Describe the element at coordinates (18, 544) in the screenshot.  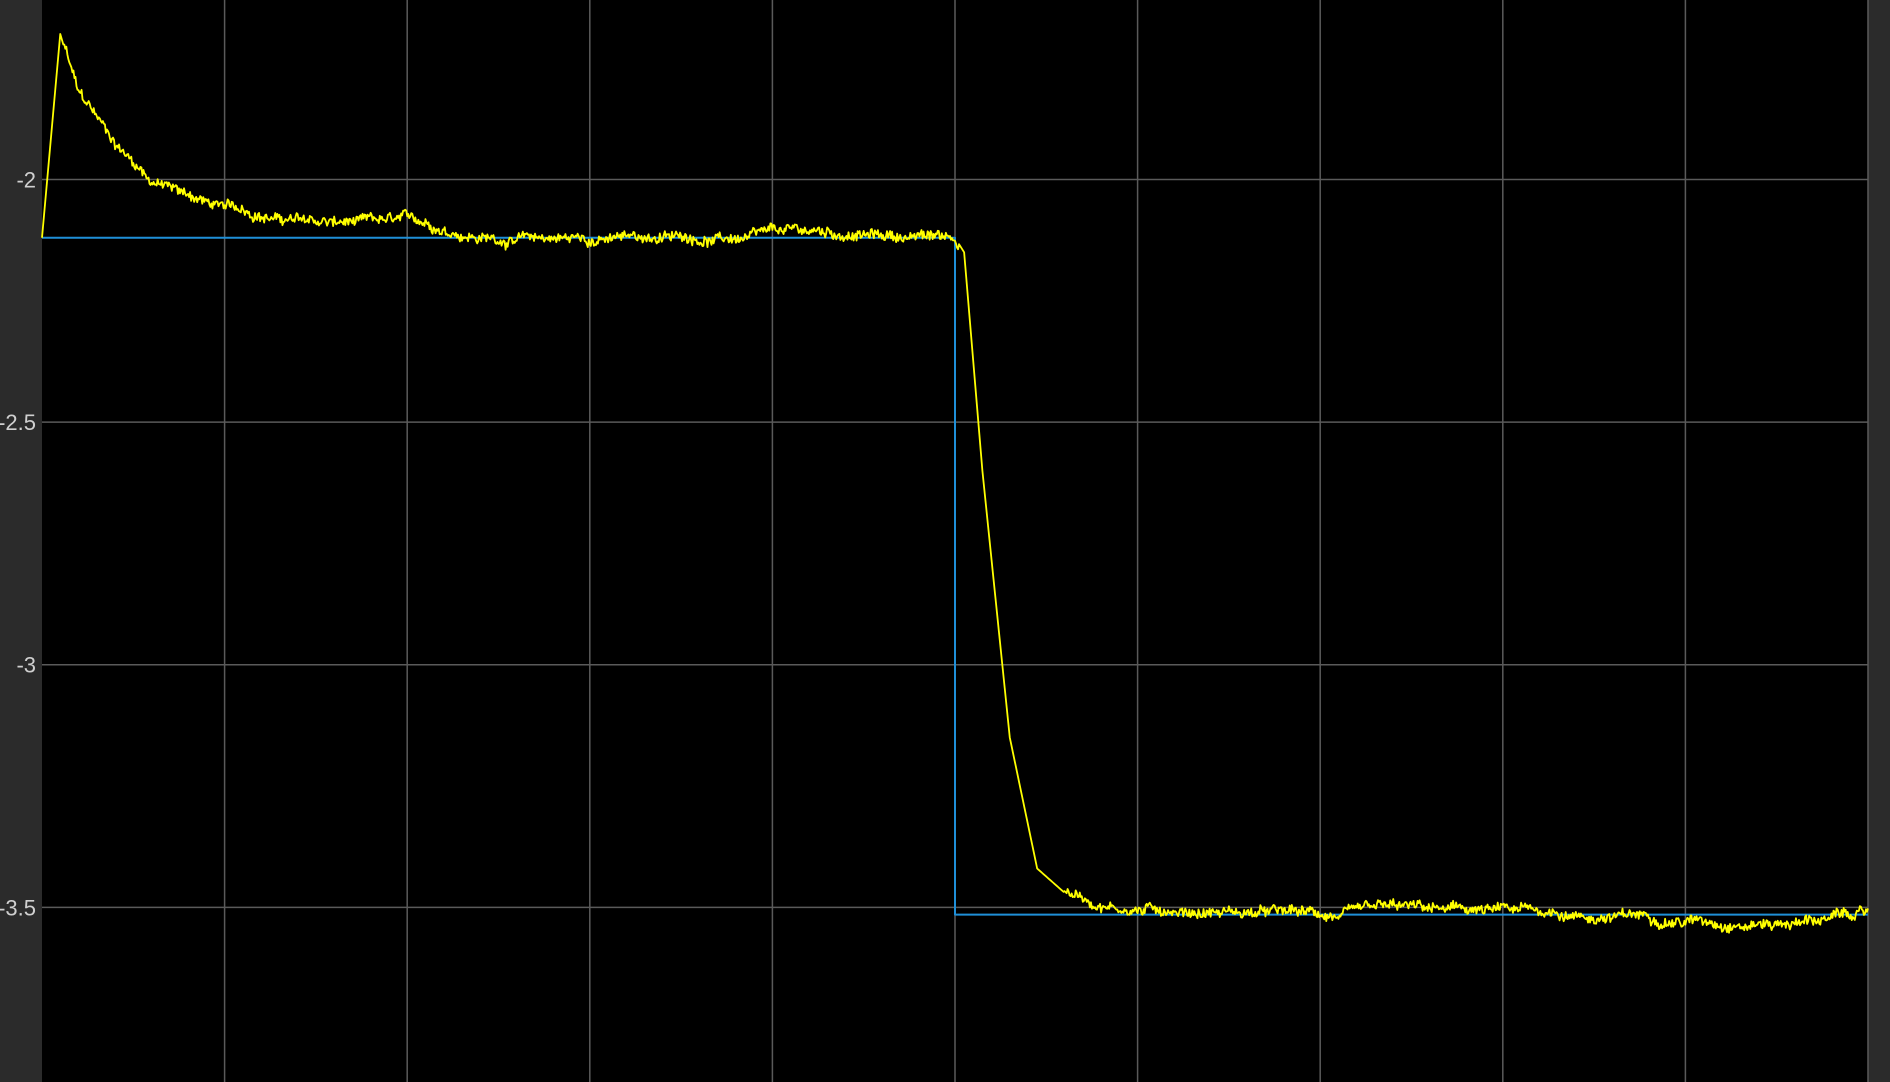
I see `y-tick-labels: -2 -2.5 -3 -3.5` at that location.